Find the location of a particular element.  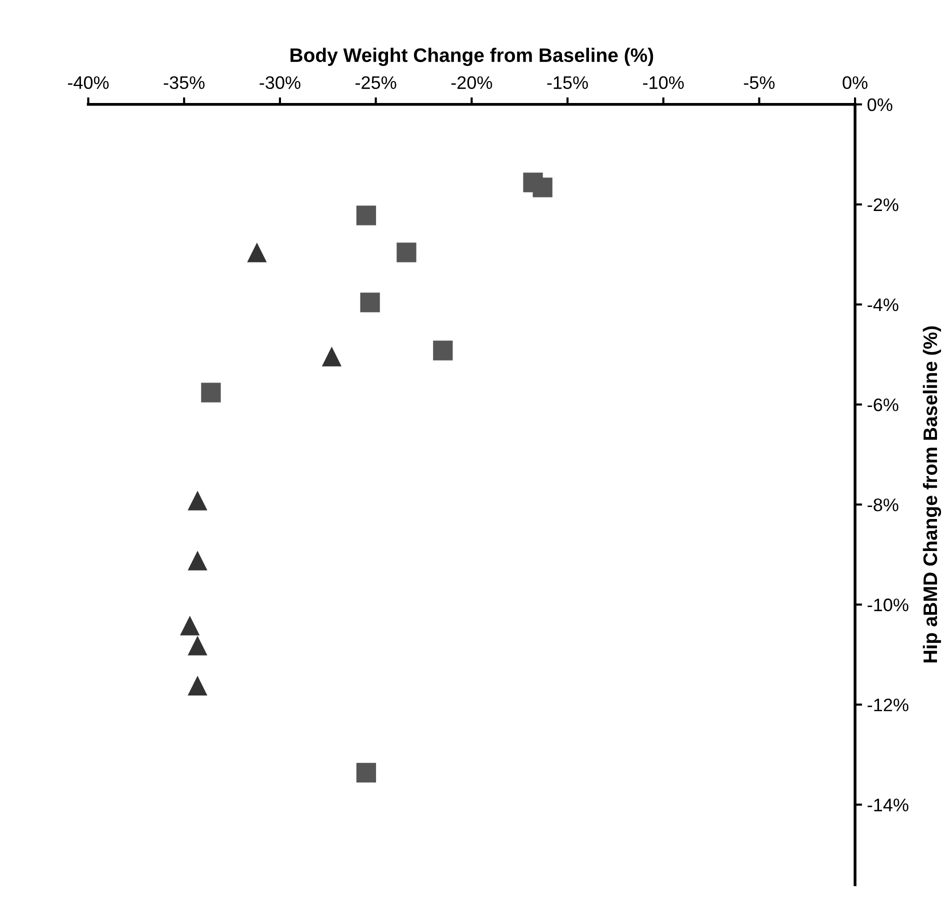

y-axis-title: Hip aBMD Change from Baseline (%) is located at coordinates (932, 494).